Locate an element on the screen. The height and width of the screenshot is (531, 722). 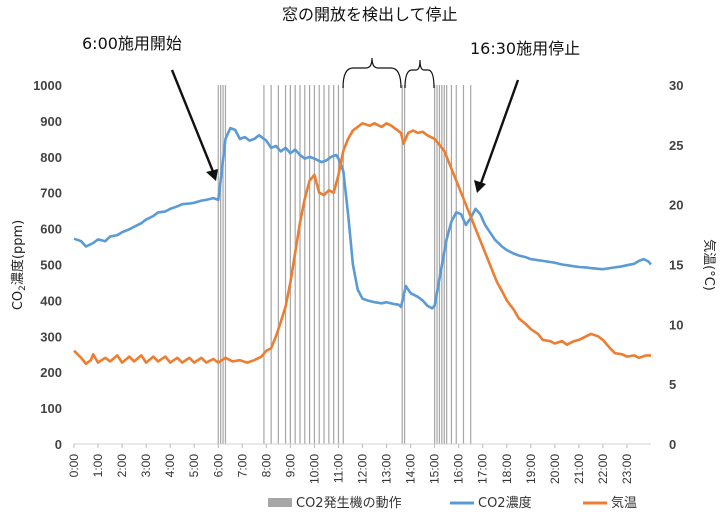
x-tick-label-13: 13:00 is located at coordinates (387, 469).